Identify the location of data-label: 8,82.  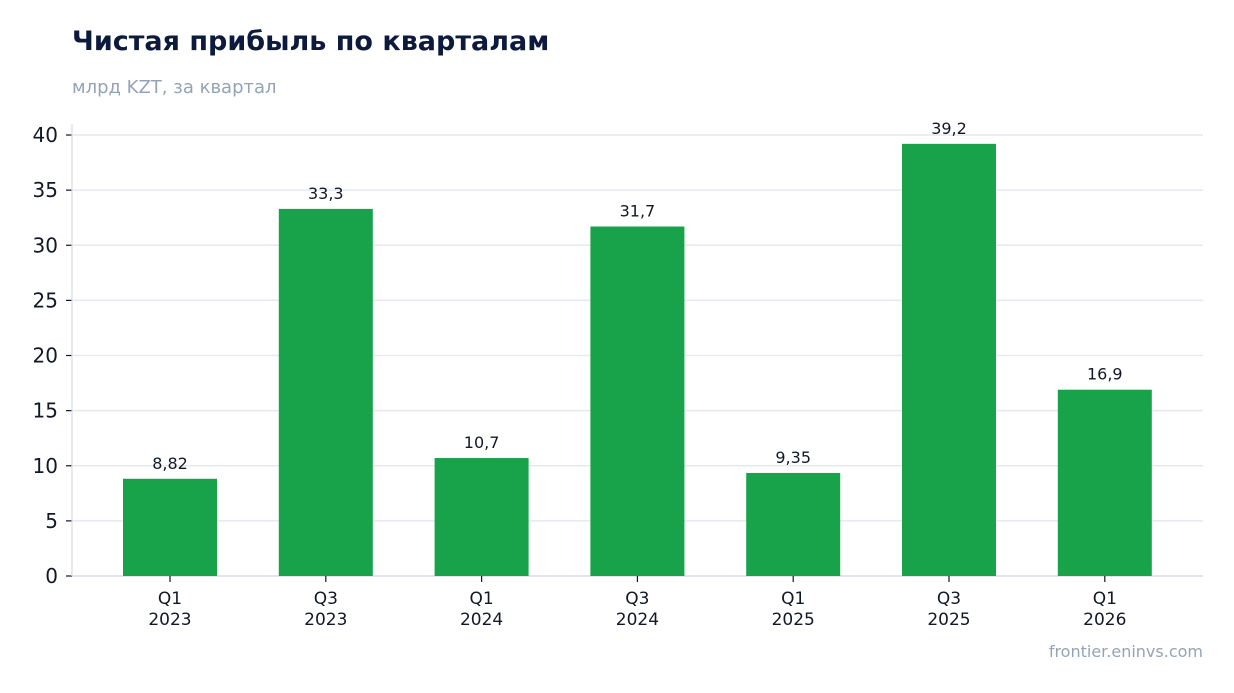
(170, 463).